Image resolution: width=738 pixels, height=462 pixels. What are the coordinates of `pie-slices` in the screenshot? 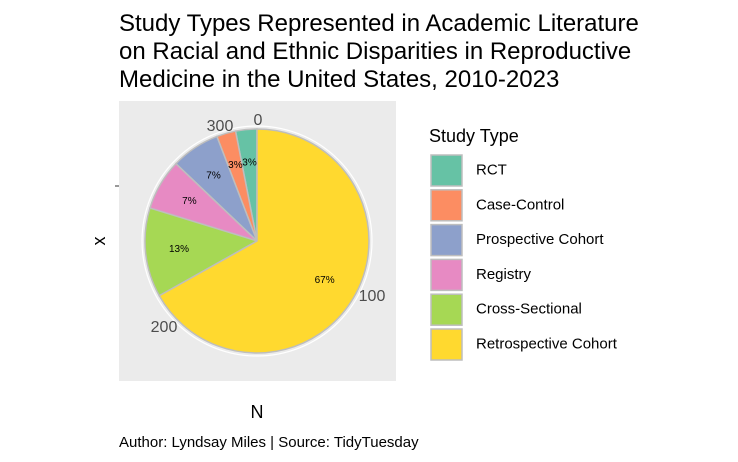 It's located at (257, 241).